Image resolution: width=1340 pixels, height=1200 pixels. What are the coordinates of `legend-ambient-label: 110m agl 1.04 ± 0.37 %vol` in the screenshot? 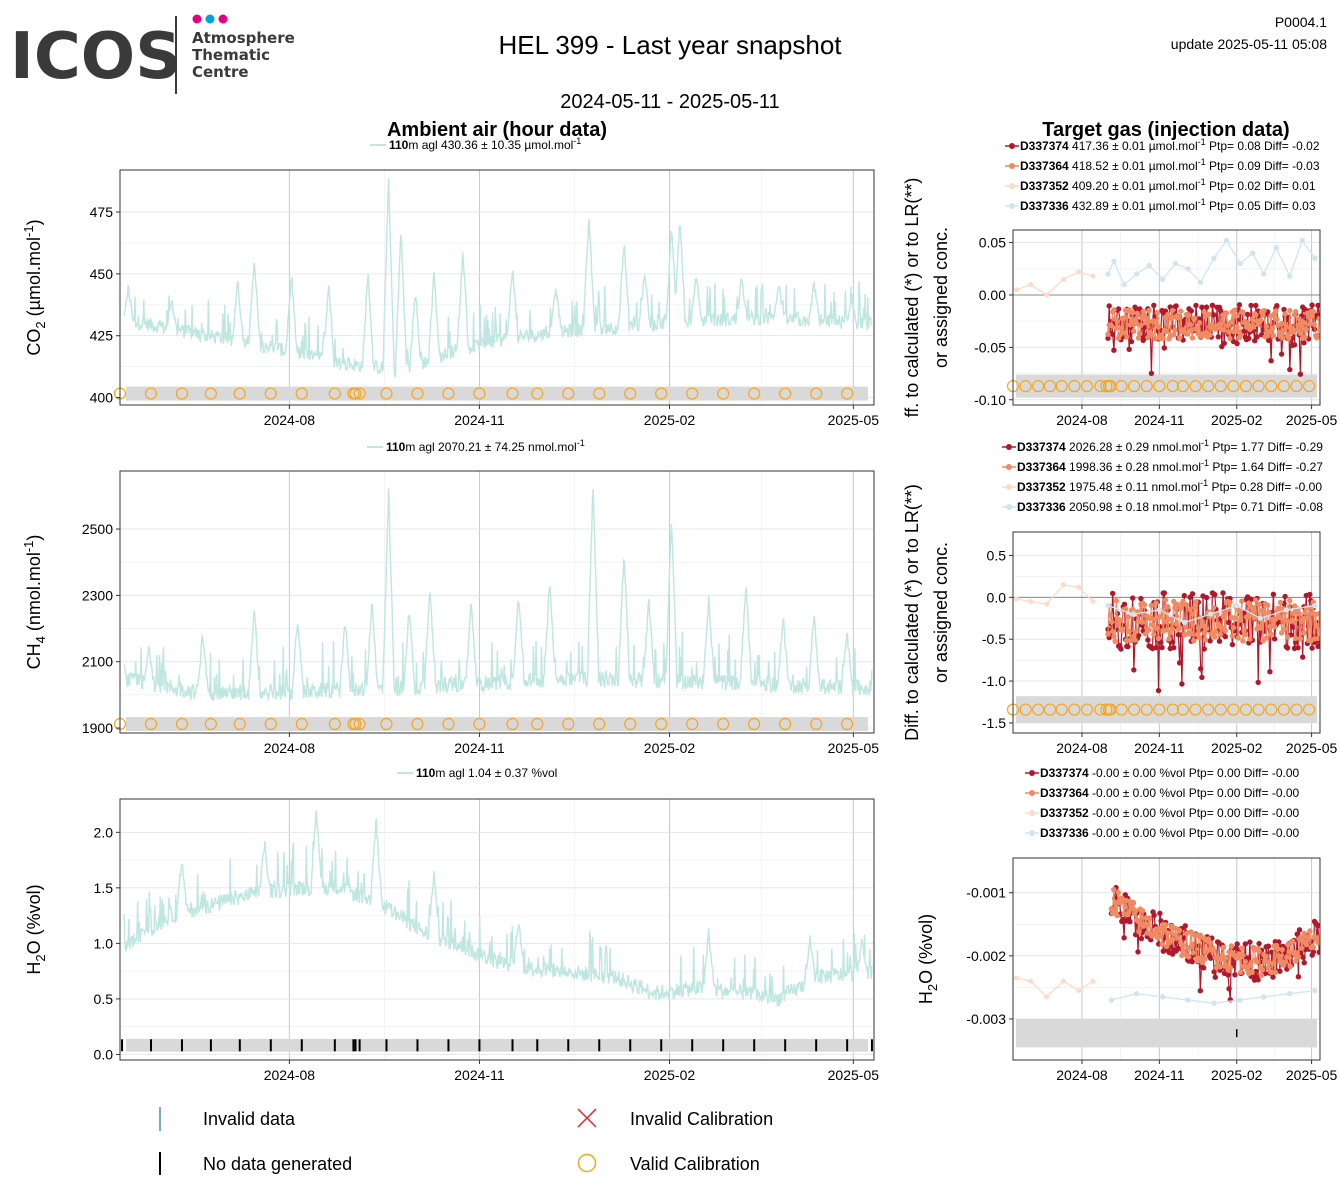 It's located at (486, 773).